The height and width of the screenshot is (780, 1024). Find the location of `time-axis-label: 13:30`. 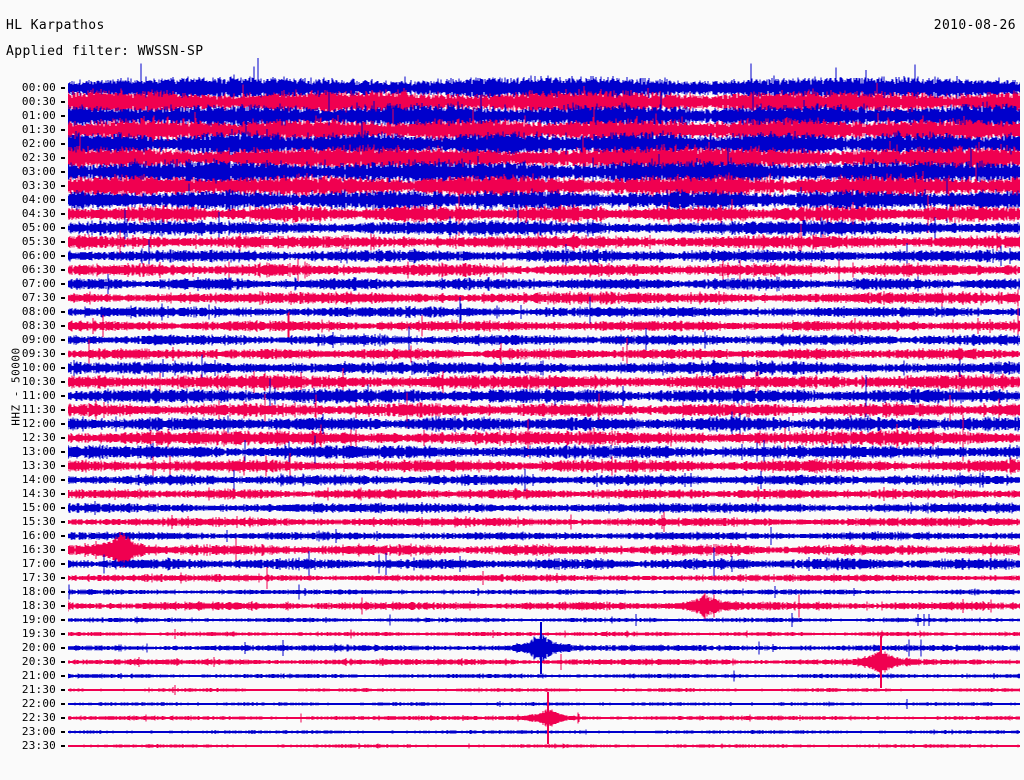

time-axis-label: 13:30 is located at coordinates (38, 465).